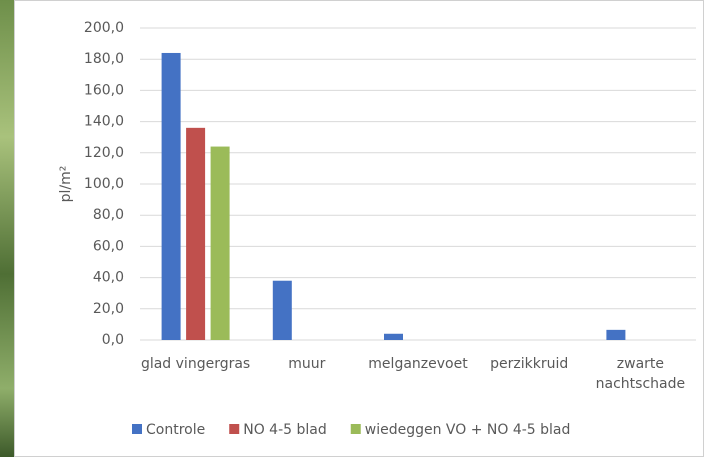 This screenshot has width=704, height=457. Describe the element at coordinates (307, 364) in the screenshot. I see `x-tick-label: muur` at that location.